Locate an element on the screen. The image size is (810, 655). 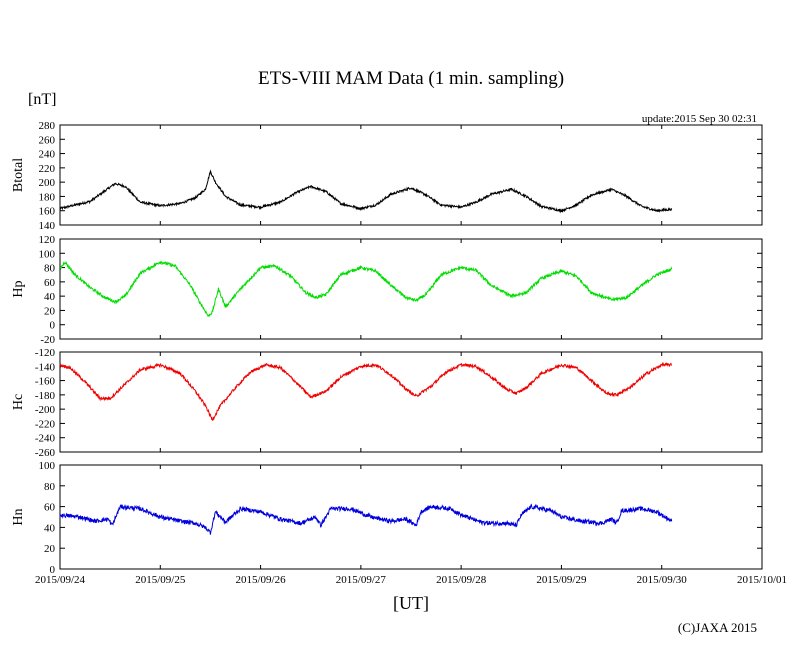
panel-label-hn: Hn is located at coordinates (18, 516).